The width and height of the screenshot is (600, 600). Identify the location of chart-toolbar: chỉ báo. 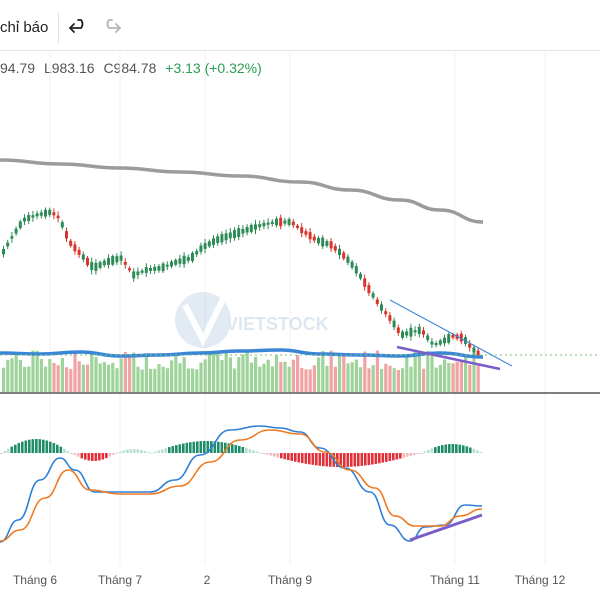
(300, 25).